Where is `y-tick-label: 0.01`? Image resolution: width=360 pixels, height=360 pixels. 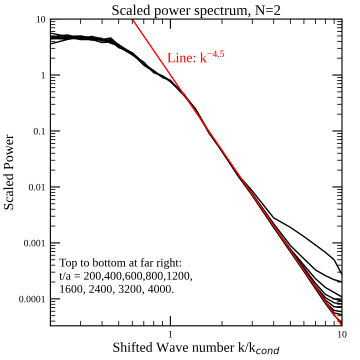 y-tick-label: 0.01 is located at coordinates (36, 187).